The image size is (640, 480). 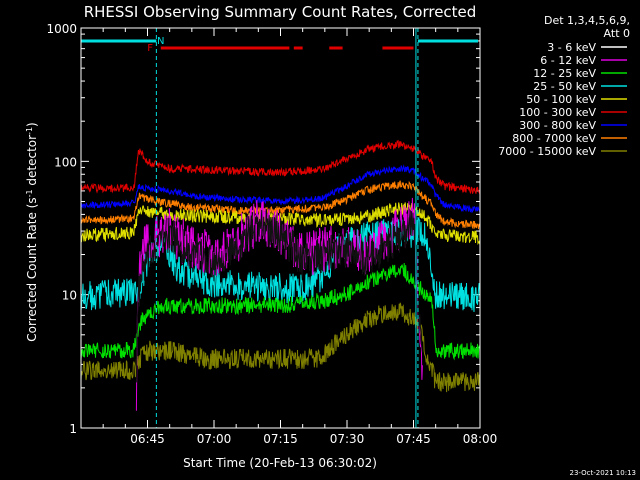 I want to click on x-tick-label: 06:45, so click(x=147, y=439).